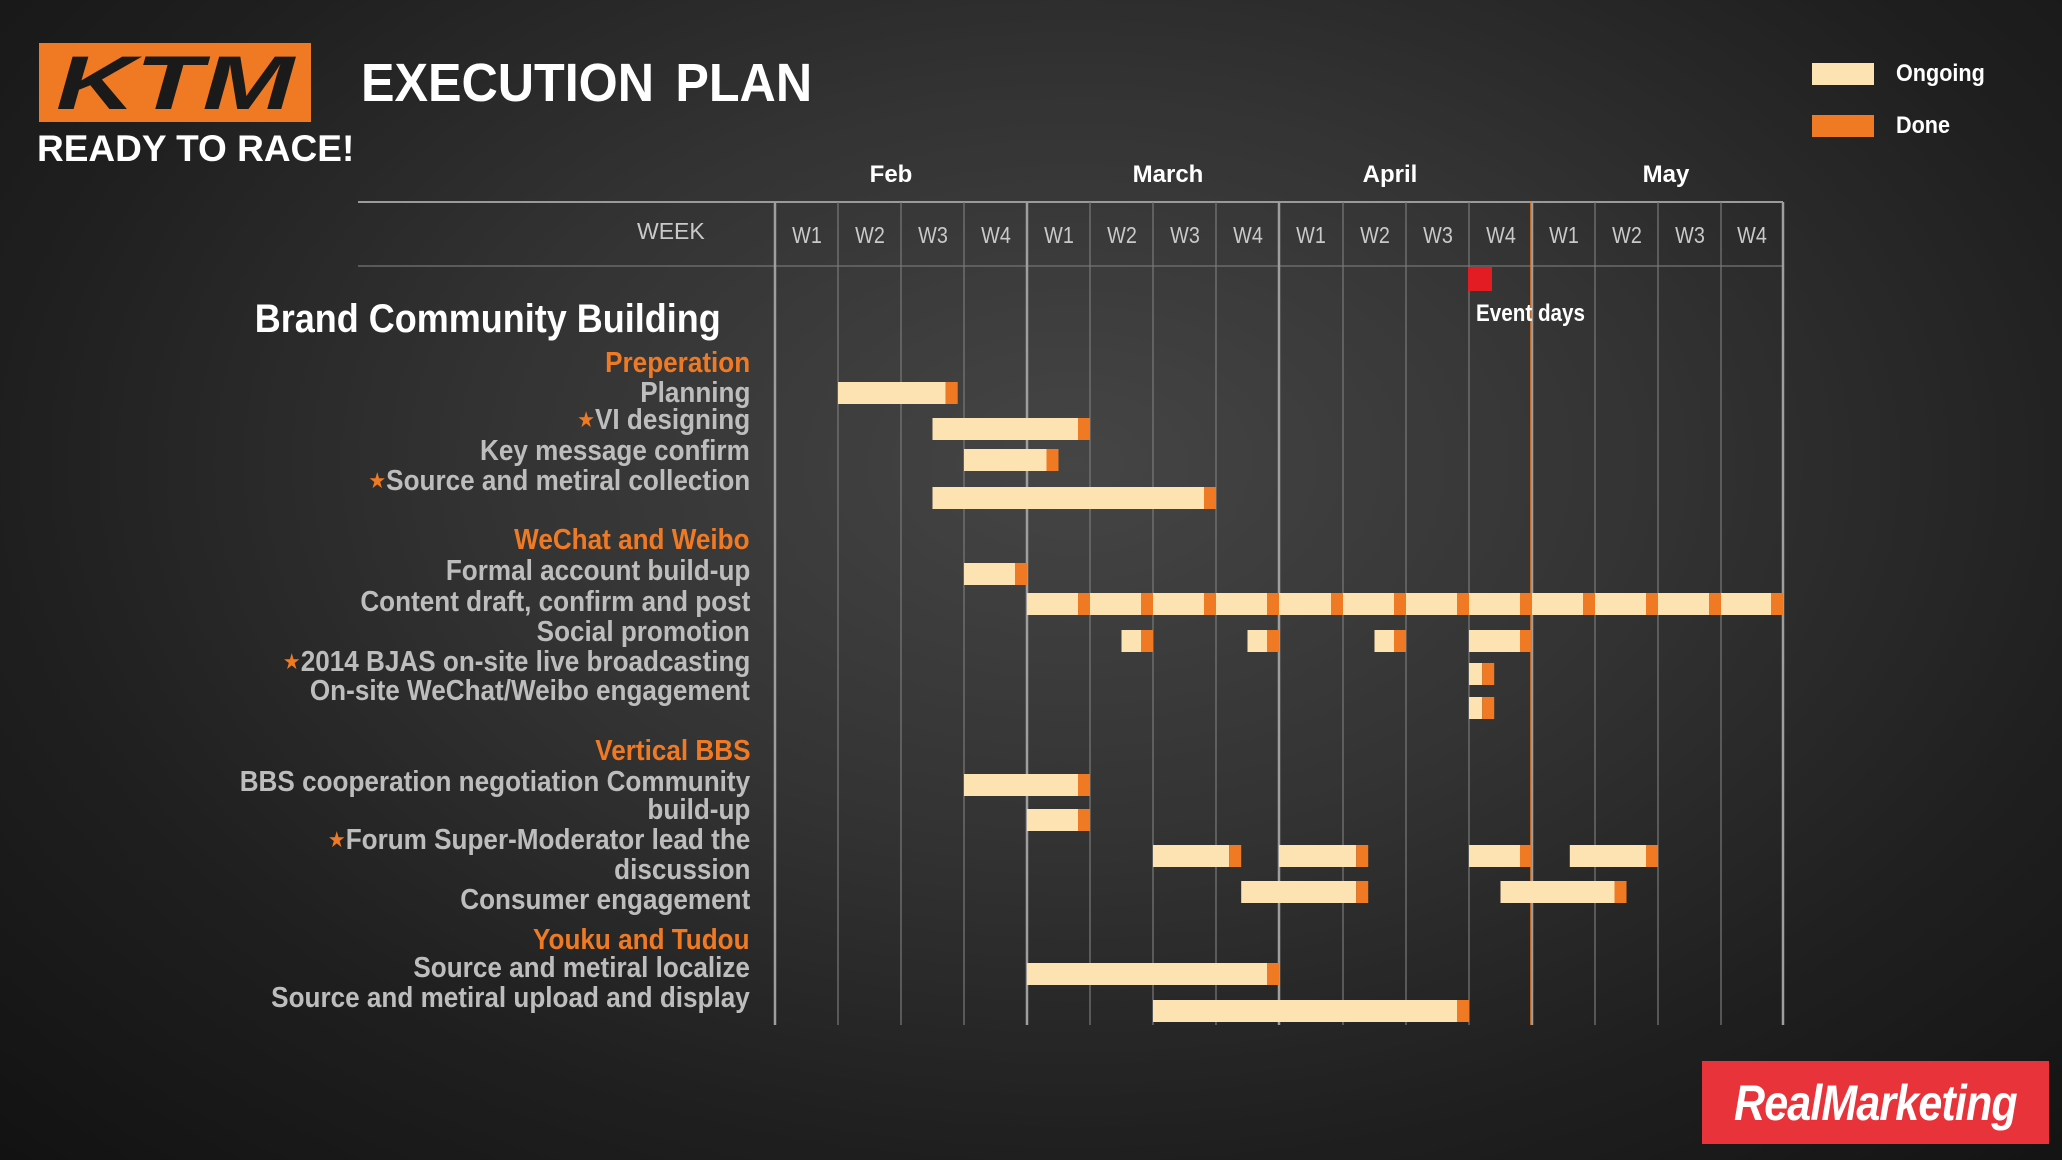 The height and width of the screenshot is (1160, 2062). Describe the element at coordinates (663, 420) in the screenshot. I see `task-label: ★VI designing` at that location.